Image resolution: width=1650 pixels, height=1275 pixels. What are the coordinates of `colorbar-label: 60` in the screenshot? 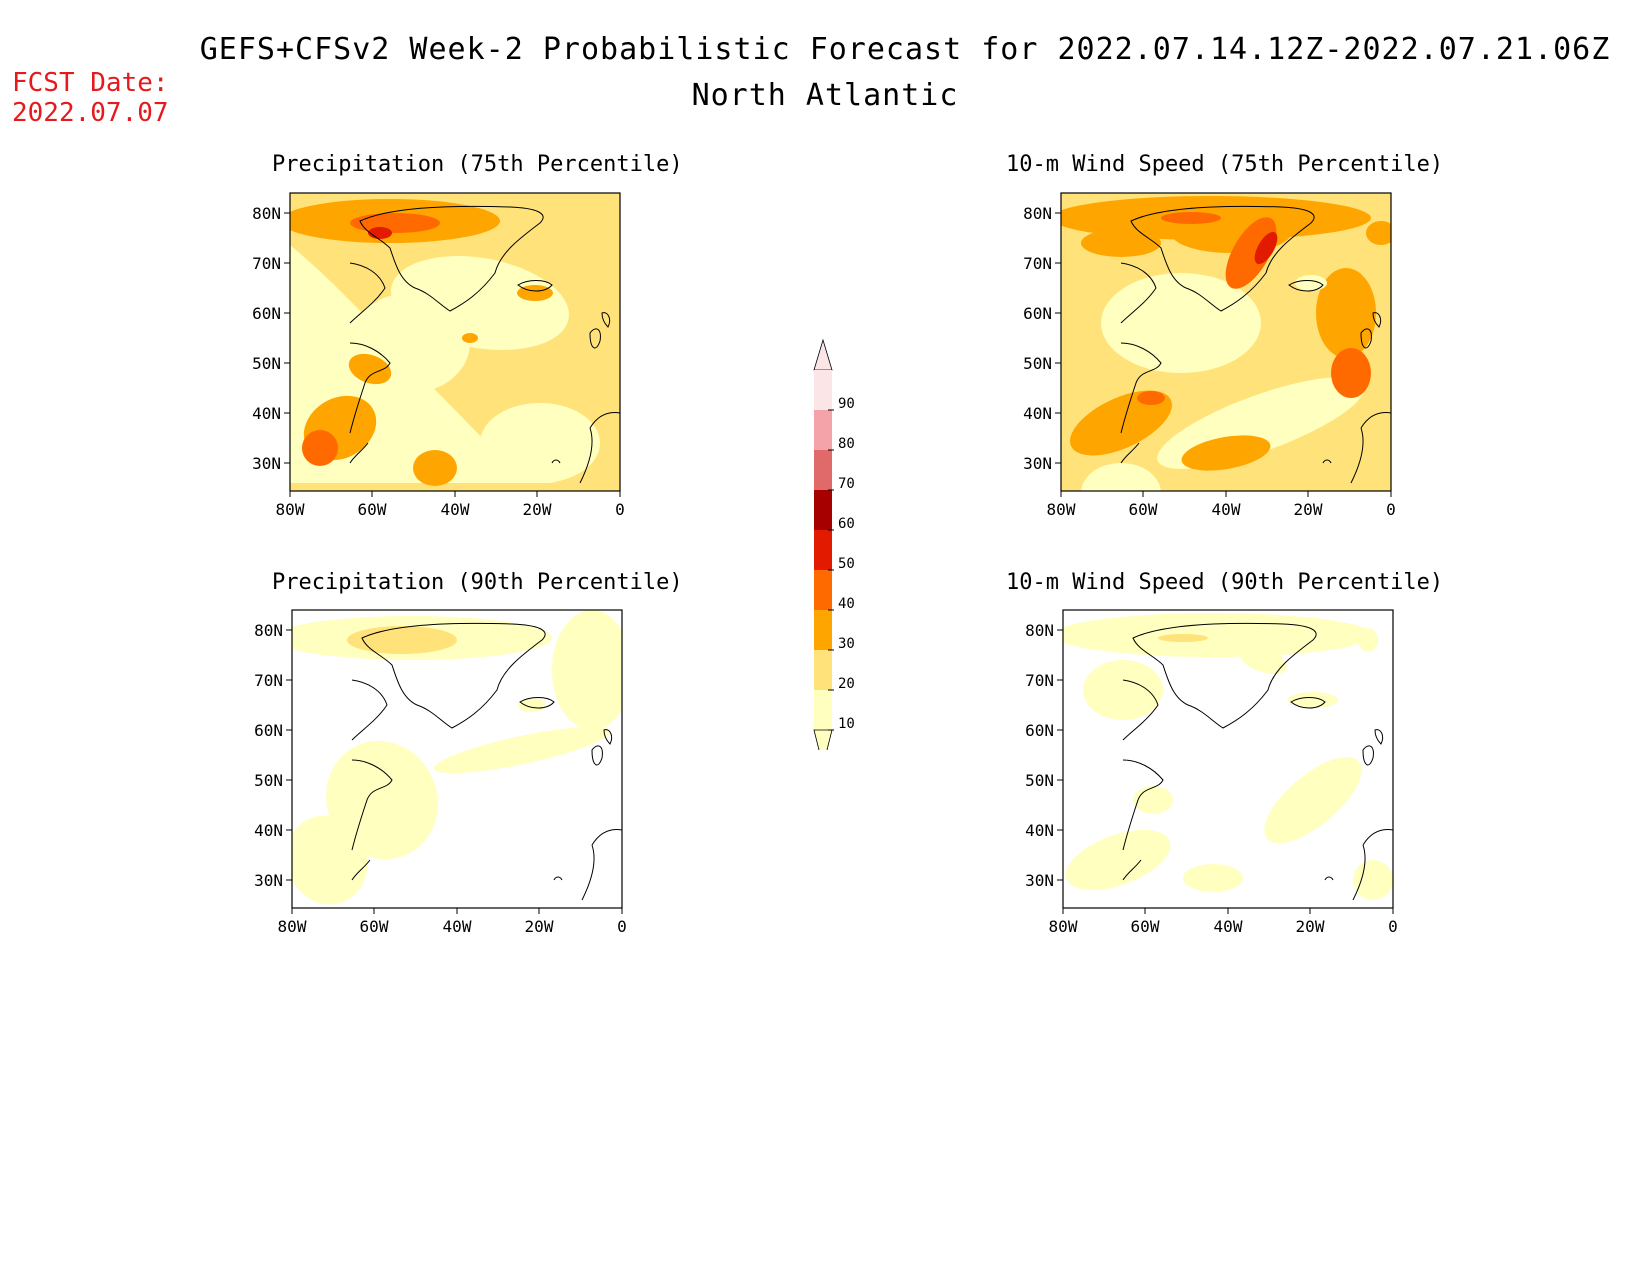 It's located at (846, 524).